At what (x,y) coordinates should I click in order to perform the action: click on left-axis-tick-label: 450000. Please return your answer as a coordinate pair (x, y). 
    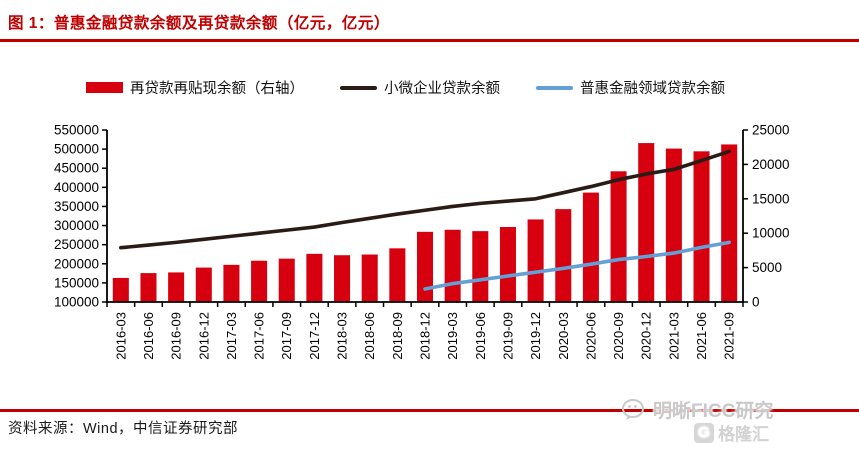
    Looking at the image, I should click on (76, 168).